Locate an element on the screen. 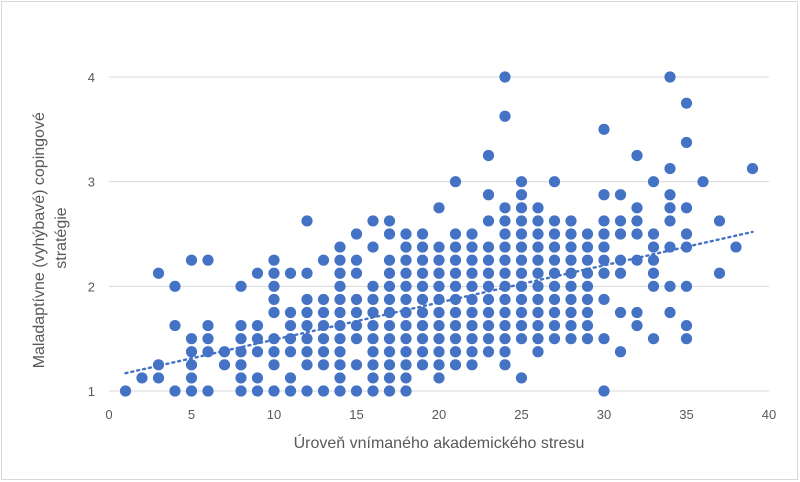  x-axis-title: Úroveň vnímaného akademického stresu is located at coordinates (439, 442).